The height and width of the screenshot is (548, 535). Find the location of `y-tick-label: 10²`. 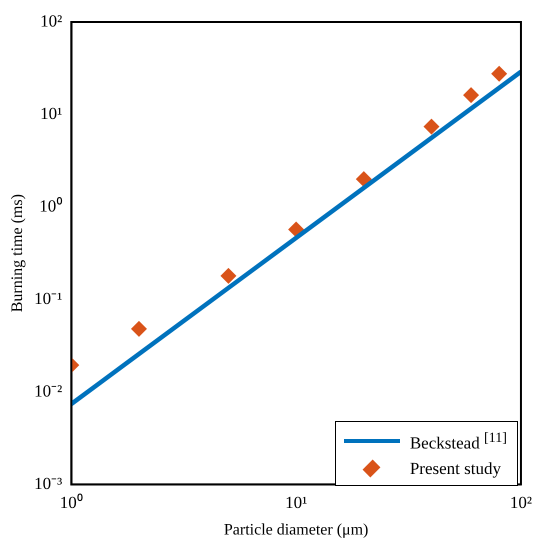

y-tick-label: 10² is located at coordinates (51, 20).